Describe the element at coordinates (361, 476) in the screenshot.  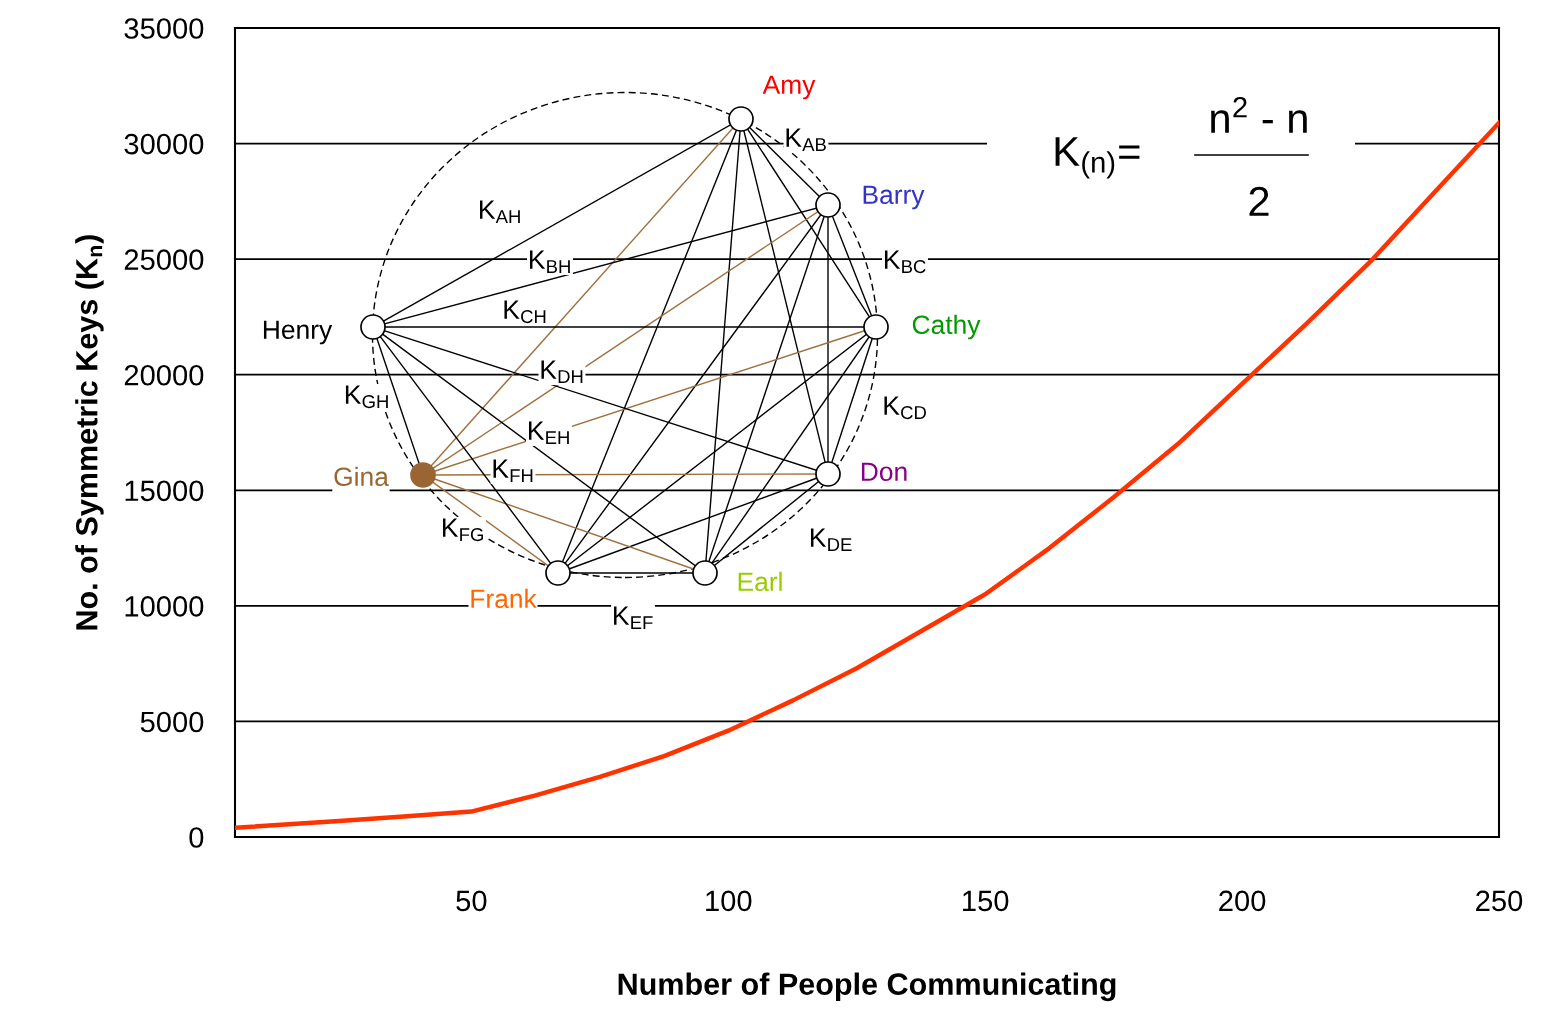
I see `annotation: Gina` at that location.